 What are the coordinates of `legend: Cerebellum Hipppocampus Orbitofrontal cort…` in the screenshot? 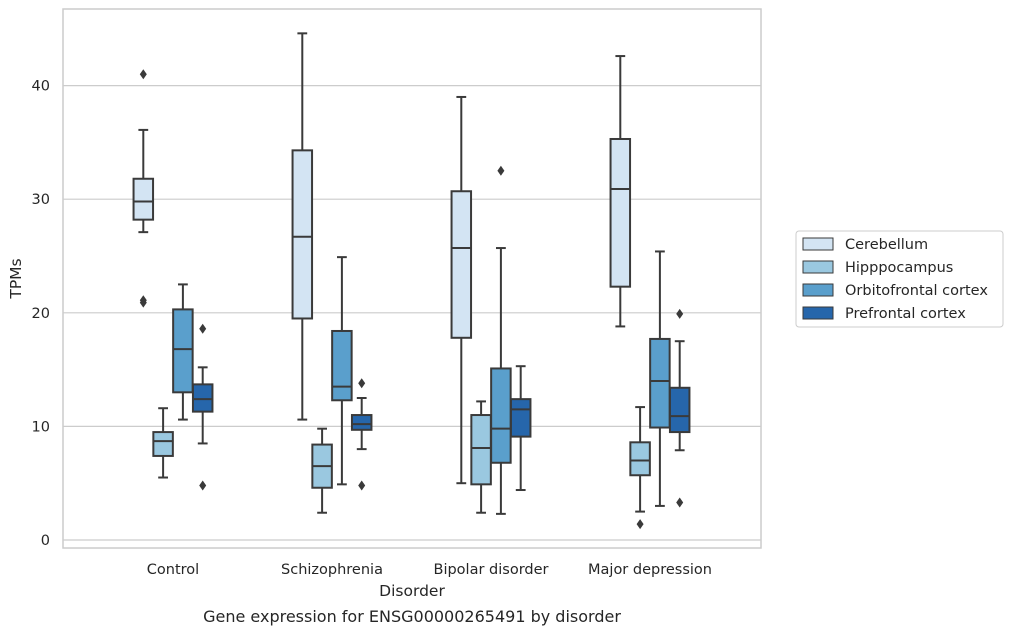 It's located at (899, 279).